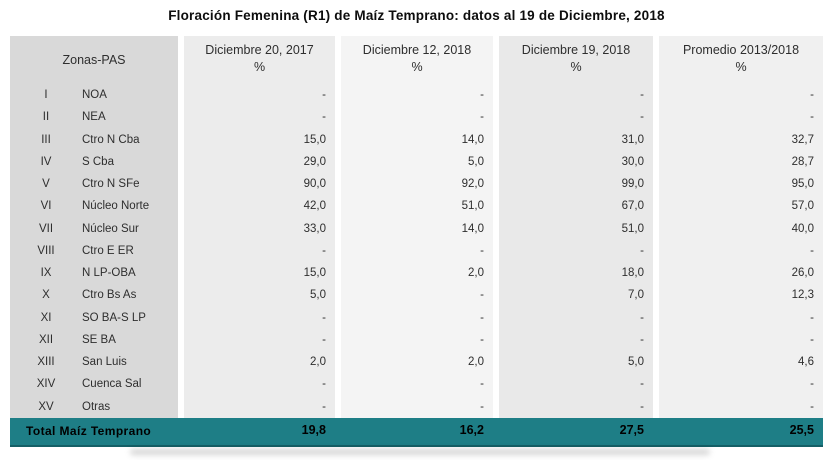 The image size is (833, 460). I want to click on value-cell-dic-20-2017: 29,0, so click(259, 161).